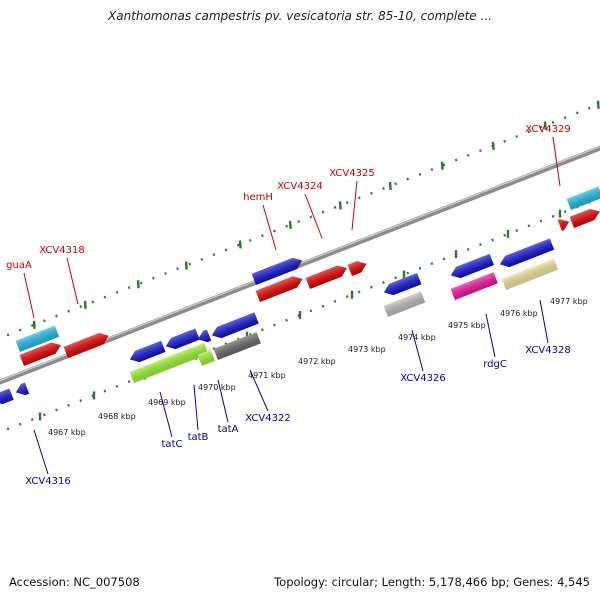  I want to click on kbp-label: 4968 kbp, so click(117, 416).